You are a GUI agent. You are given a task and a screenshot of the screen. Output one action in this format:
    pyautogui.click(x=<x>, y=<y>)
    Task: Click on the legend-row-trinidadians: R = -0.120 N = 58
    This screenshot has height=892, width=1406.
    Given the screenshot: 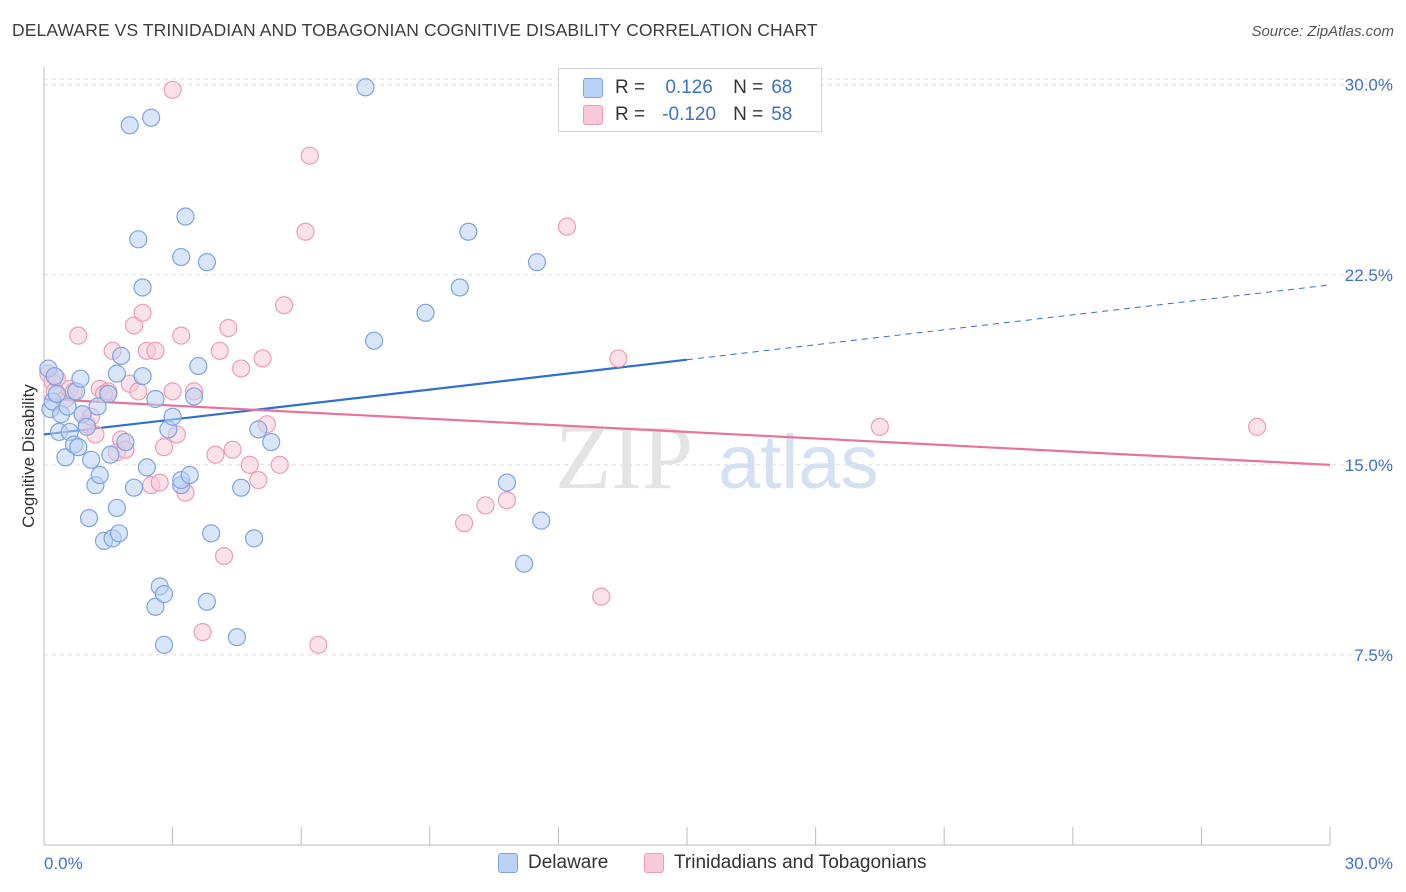 What is the action you would take?
    pyautogui.click(x=687, y=115)
    